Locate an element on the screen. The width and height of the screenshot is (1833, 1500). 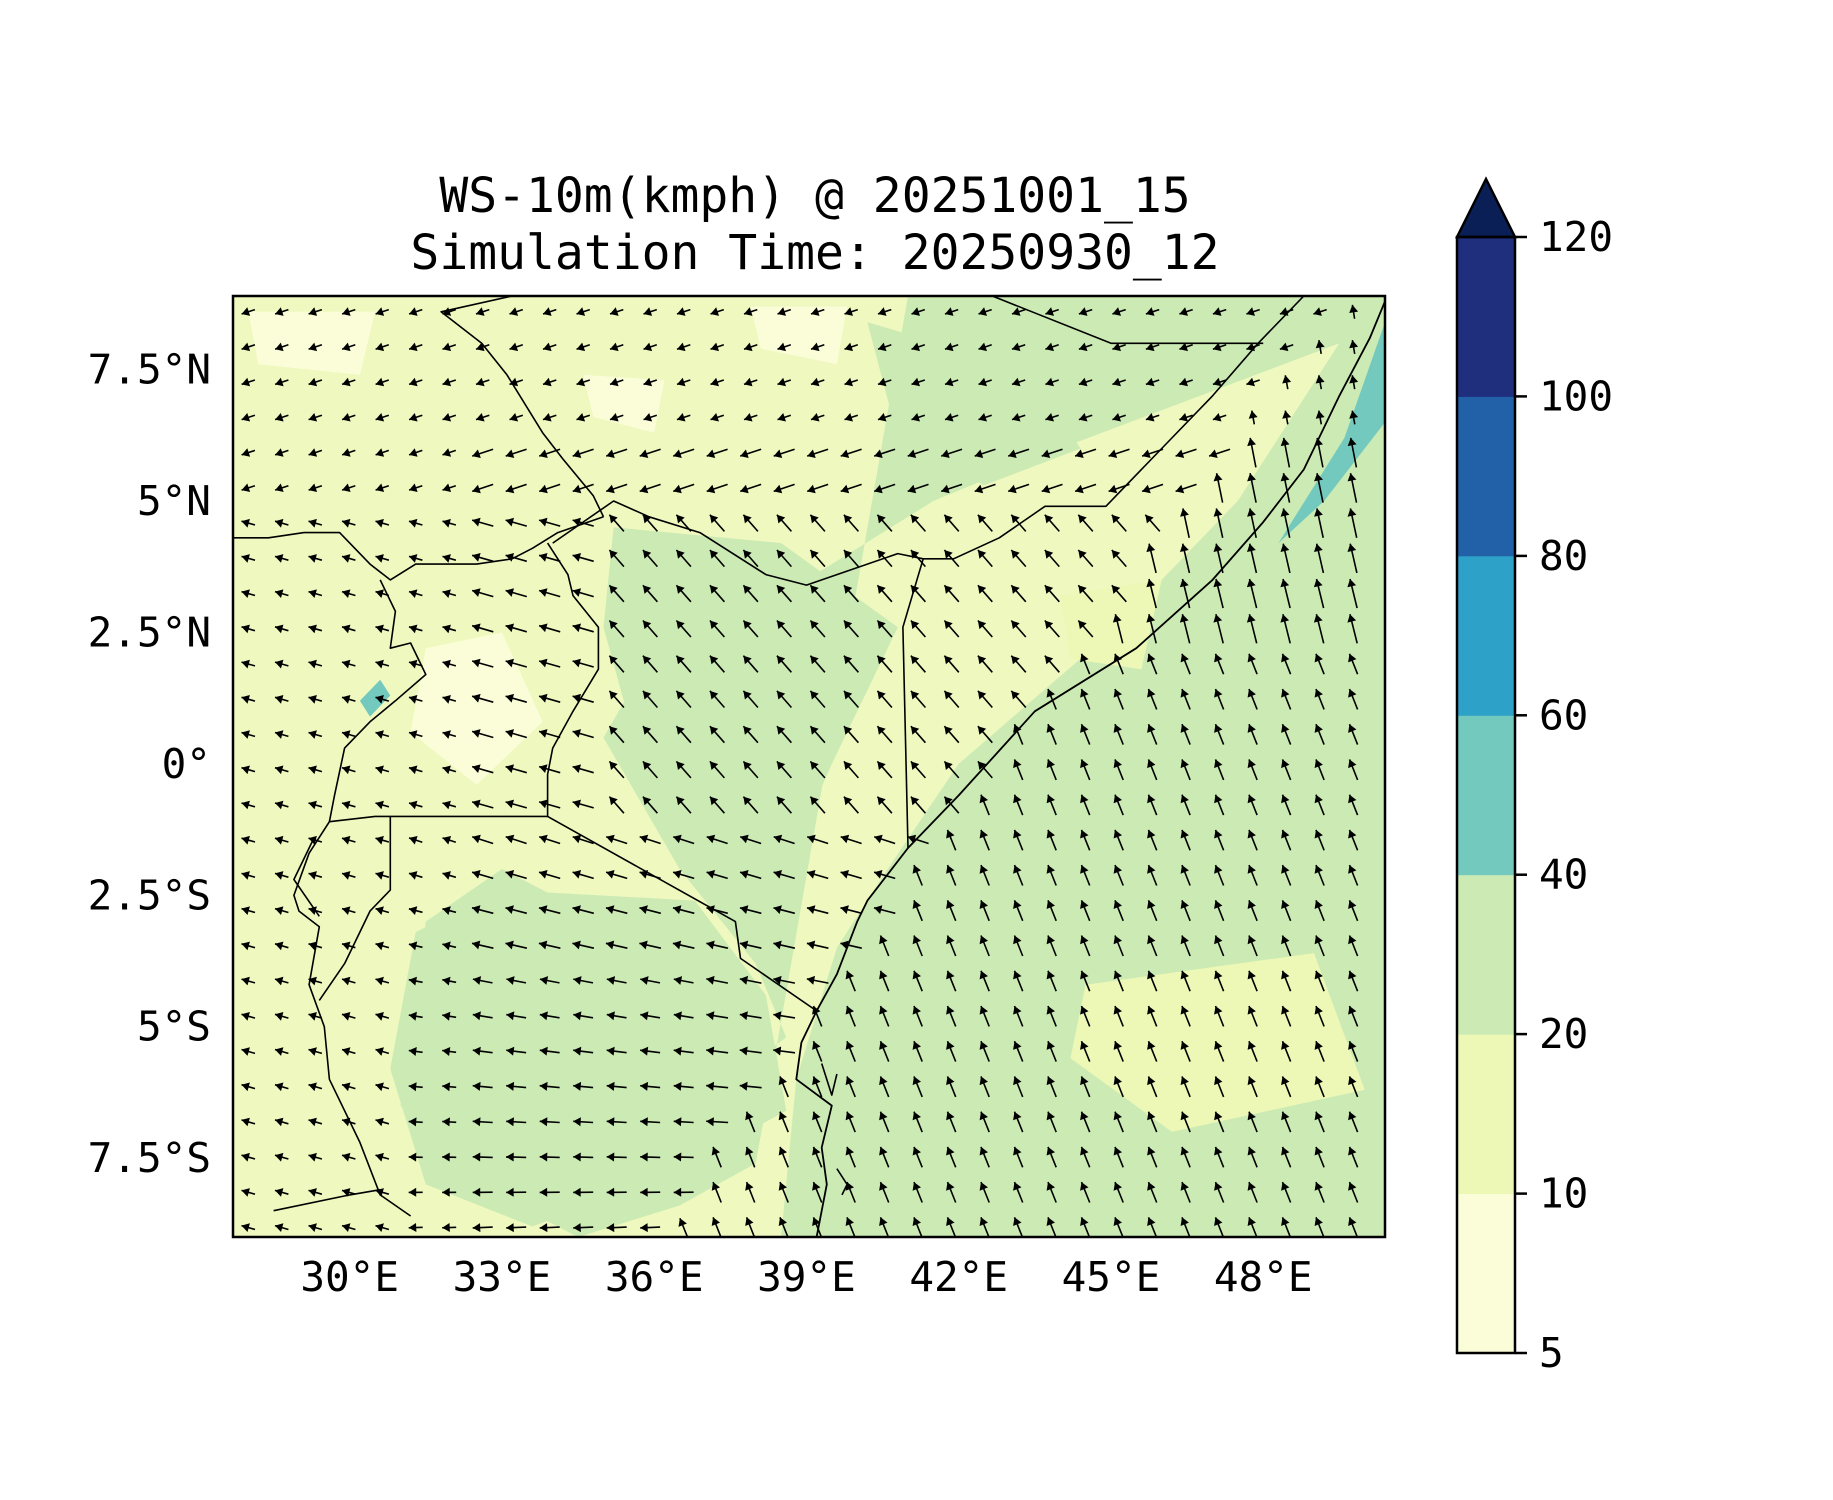
longitude-axis: 30°E 33°E 36°E 39°E 42°E 45°E 48°E is located at coordinates (806, 1277).